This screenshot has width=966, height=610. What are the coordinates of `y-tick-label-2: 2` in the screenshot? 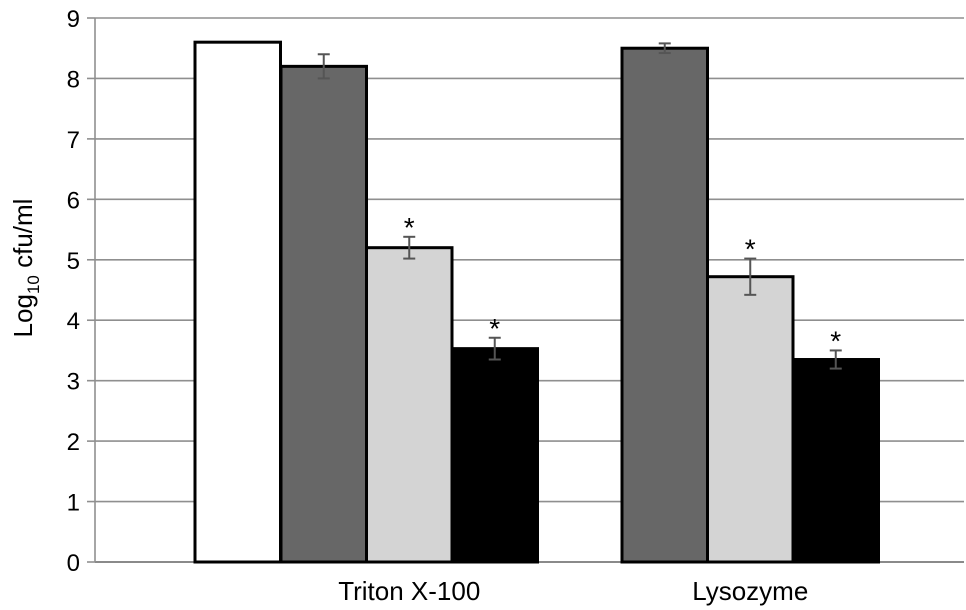 It's located at (73, 442).